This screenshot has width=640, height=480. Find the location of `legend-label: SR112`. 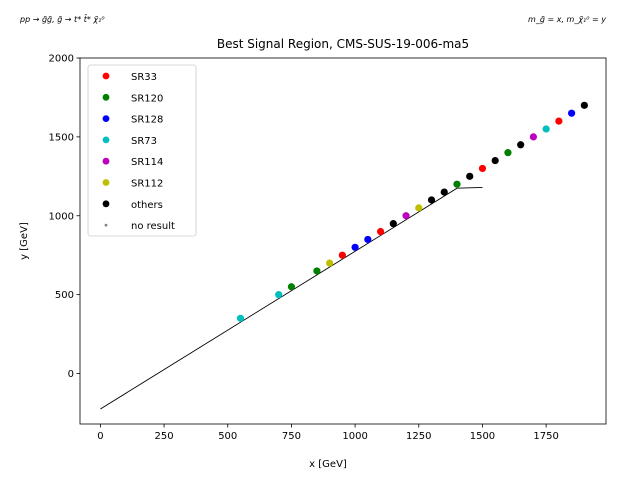

legend-label: SR112 is located at coordinates (147, 184).